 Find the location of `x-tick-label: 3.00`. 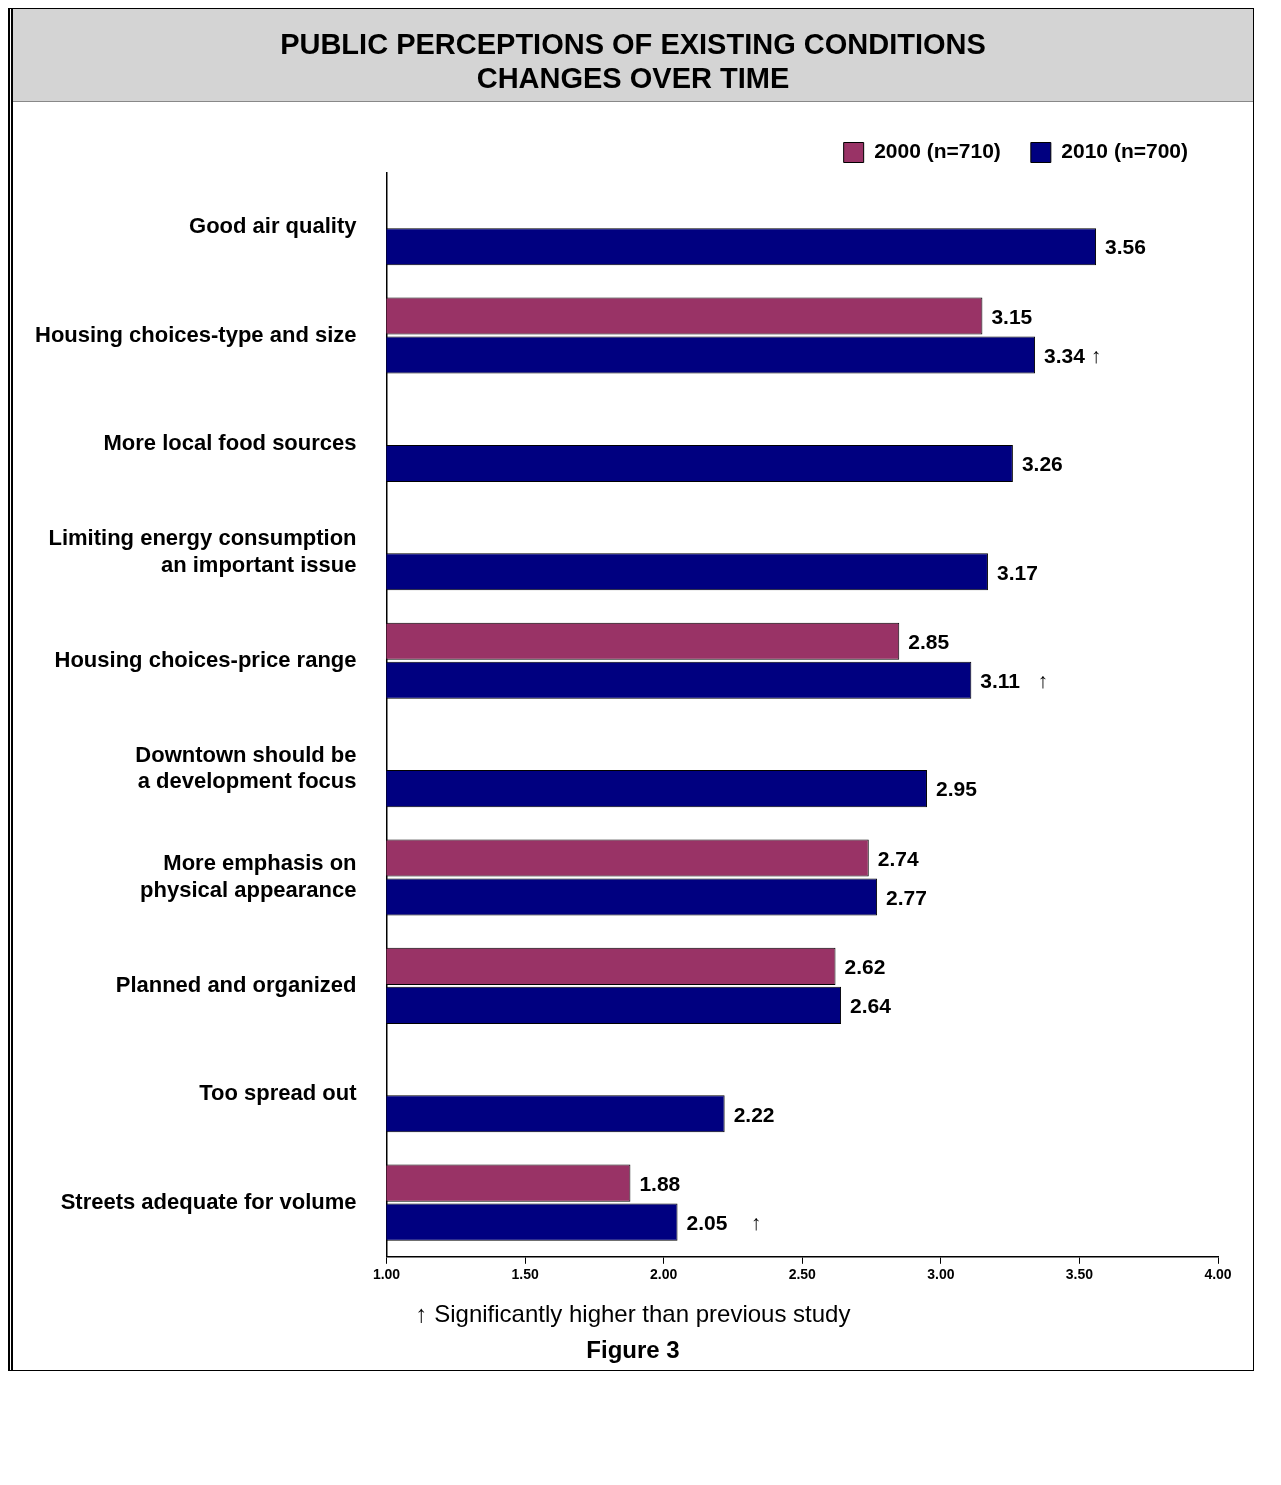

x-tick-label: 3.00 is located at coordinates (941, 1274).